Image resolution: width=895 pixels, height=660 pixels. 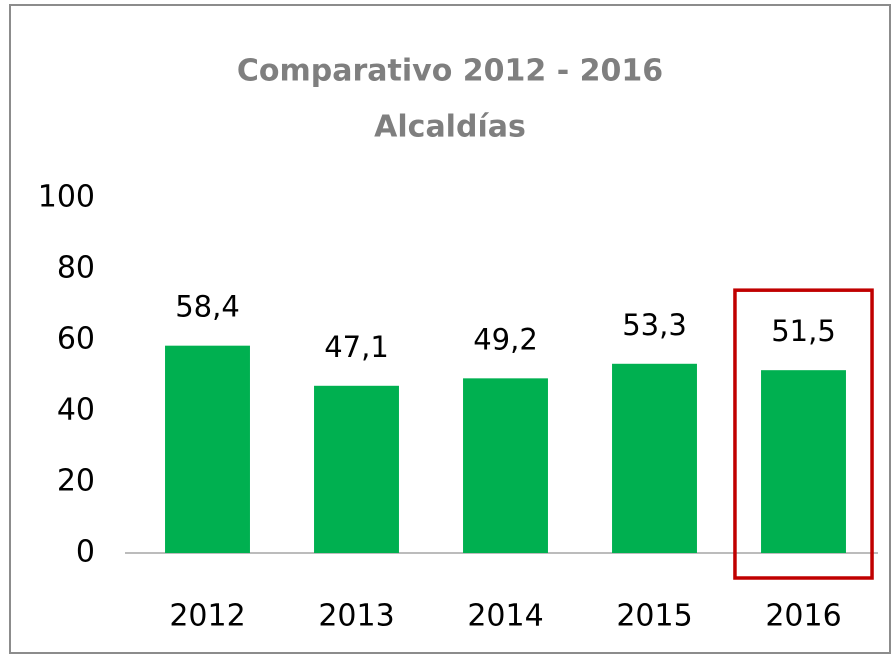 I want to click on data-label: 51,5, so click(x=803, y=331).